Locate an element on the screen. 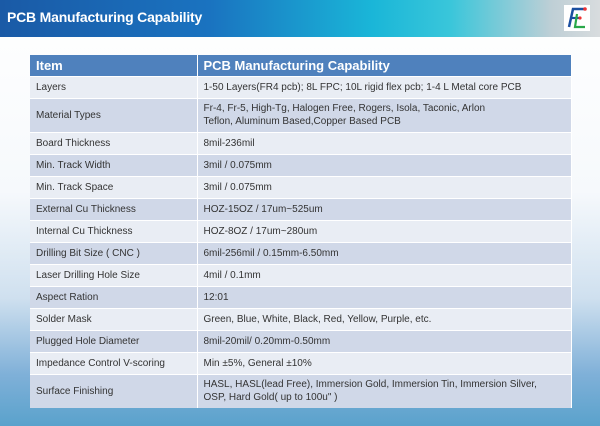 This screenshot has height=426, width=600. item-cell: Internal Cu Thickness is located at coordinates (114, 230).